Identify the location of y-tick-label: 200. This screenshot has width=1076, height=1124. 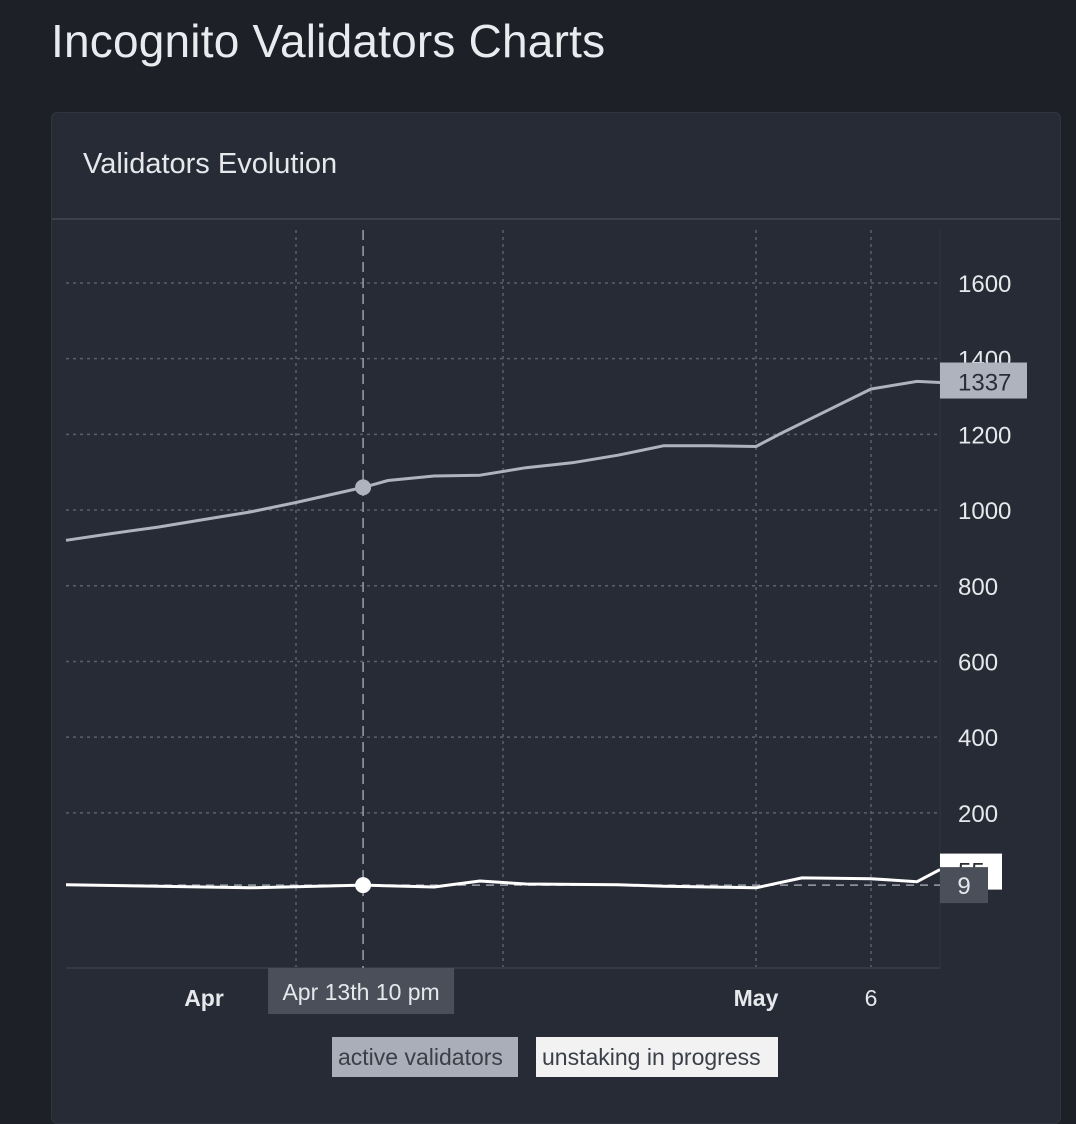
(978, 814).